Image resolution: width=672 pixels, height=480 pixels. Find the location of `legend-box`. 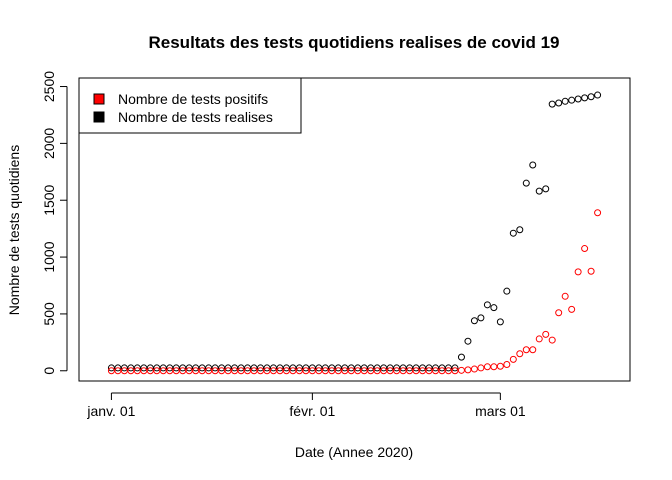

legend-box is located at coordinates (190, 105).